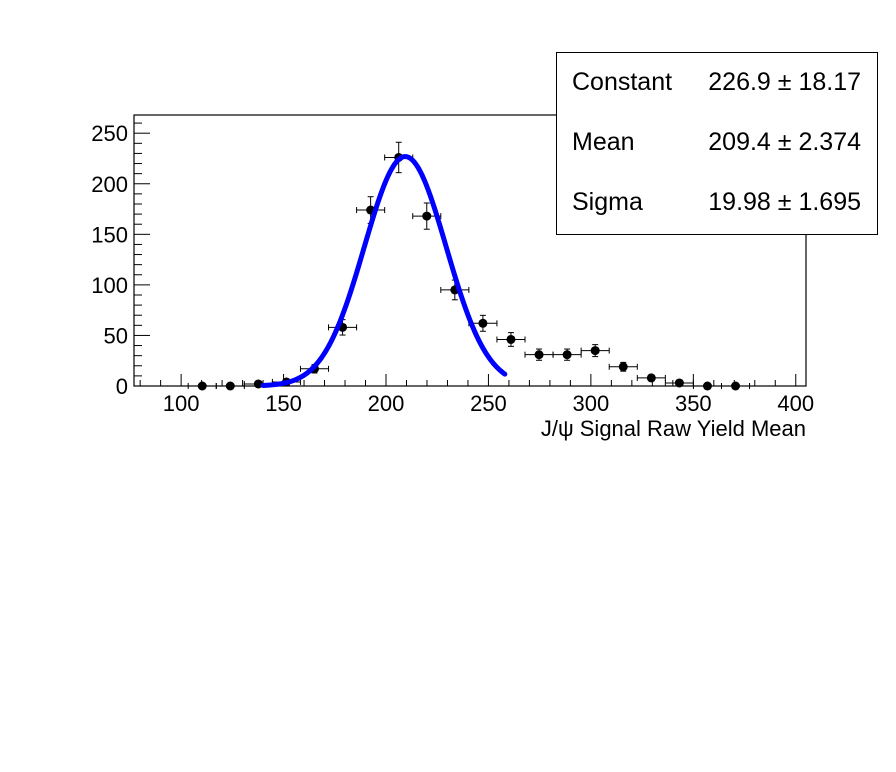 The image size is (896, 772). Describe the element at coordinates (622, 82) in the screenshot. I see `stats-name: Constant` at that location.